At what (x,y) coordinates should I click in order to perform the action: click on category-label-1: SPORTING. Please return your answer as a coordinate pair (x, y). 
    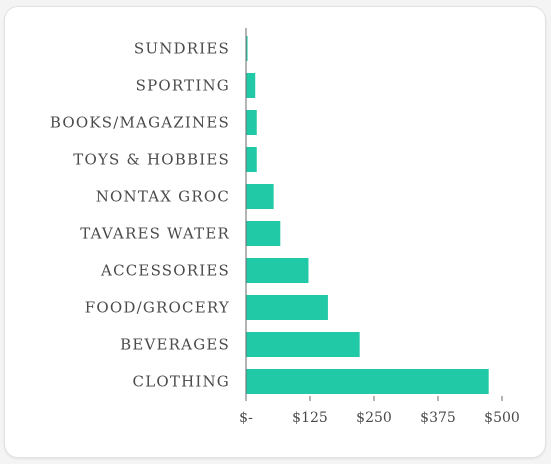
    Looking at the image, I should click on (183, 86).